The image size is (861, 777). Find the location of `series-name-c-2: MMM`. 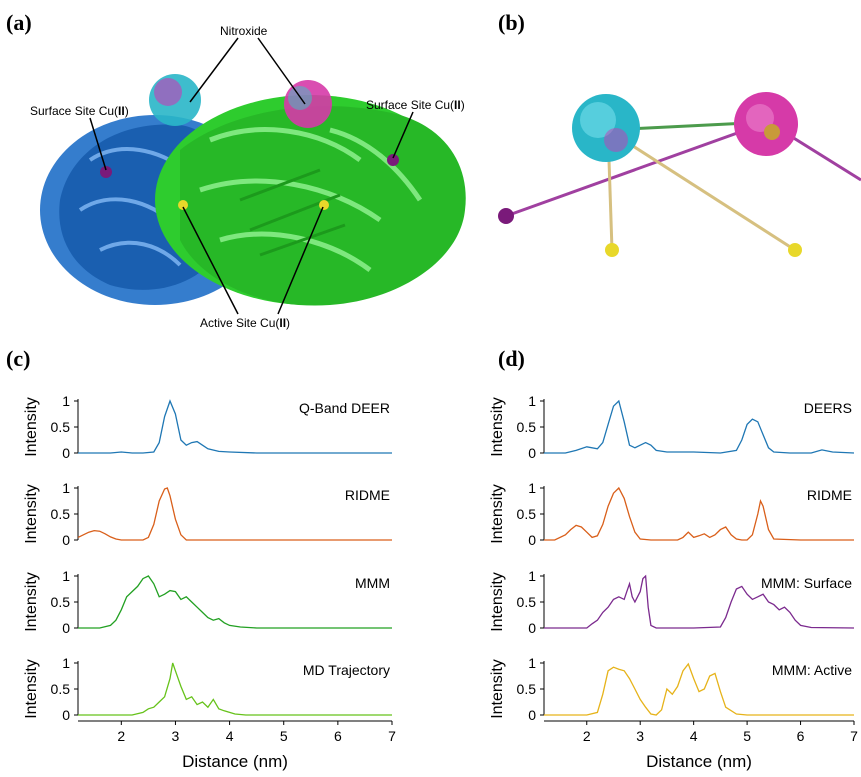

series-name-c-2: MMM is located at coordinates (372, 583).